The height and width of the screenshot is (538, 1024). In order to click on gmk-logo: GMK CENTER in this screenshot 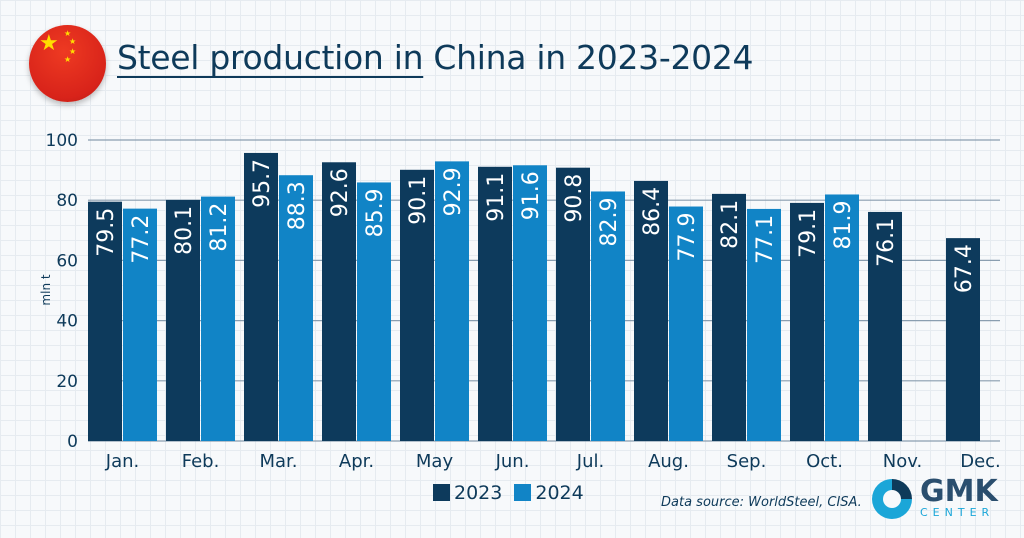, I will do `click(935, 496)`.